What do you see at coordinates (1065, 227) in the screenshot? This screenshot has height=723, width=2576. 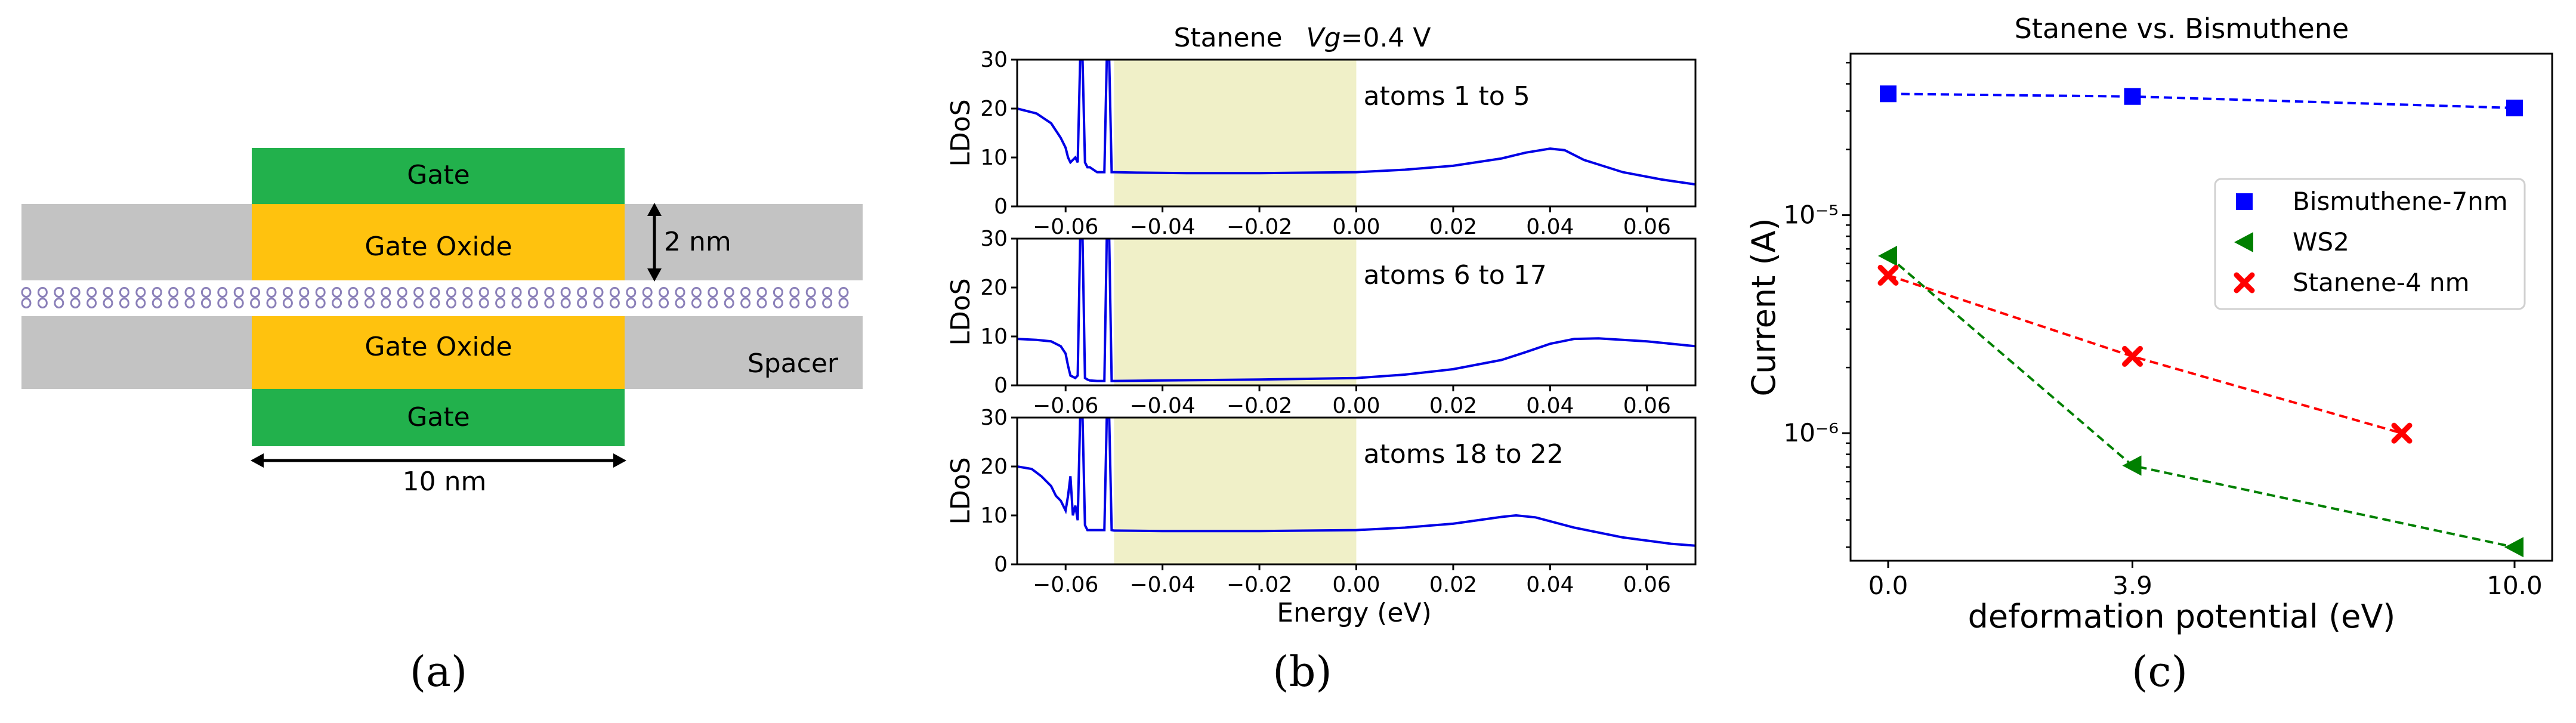 I see `x-tick-label: −0.06` at bounding box center [1065, 227].